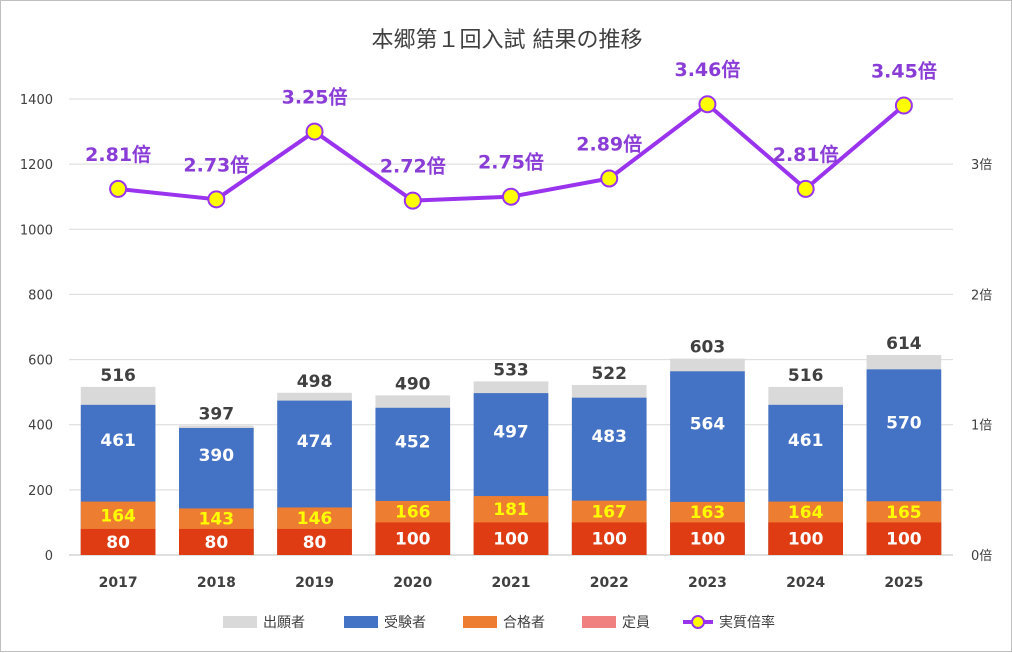  What do you see at coordinates (904, 513) in the screenshot?
I see `bar-data-label: 165` at bounding box center [904, 513].